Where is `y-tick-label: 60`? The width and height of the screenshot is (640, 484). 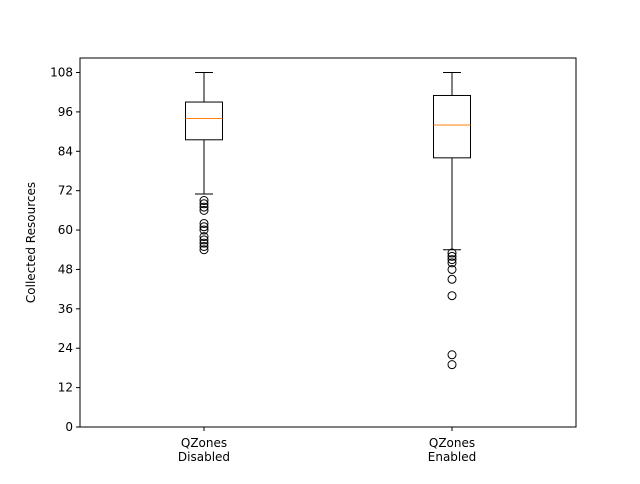 y-tick-label: 60 is located at coordinates (65, 230).